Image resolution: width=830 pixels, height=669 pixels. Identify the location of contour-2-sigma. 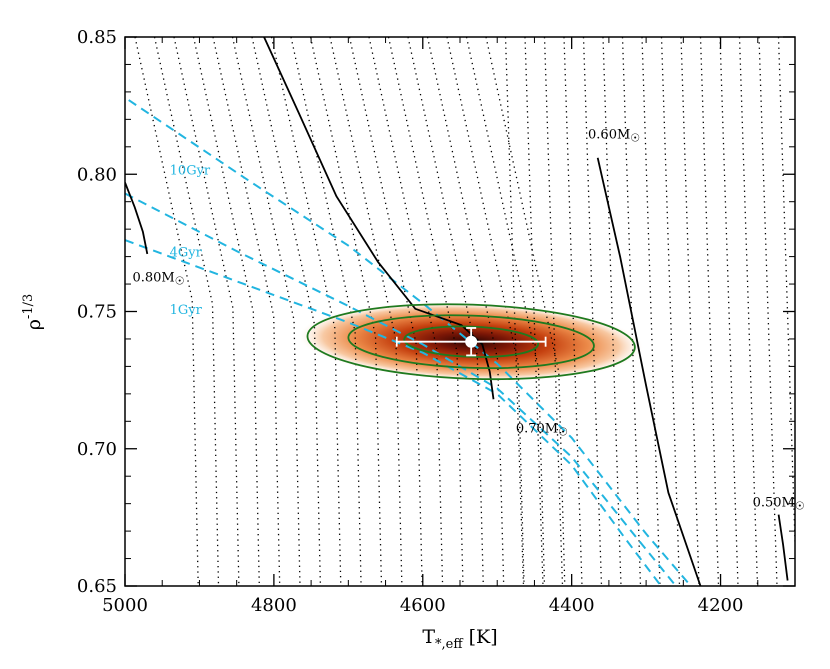
(471, 342).